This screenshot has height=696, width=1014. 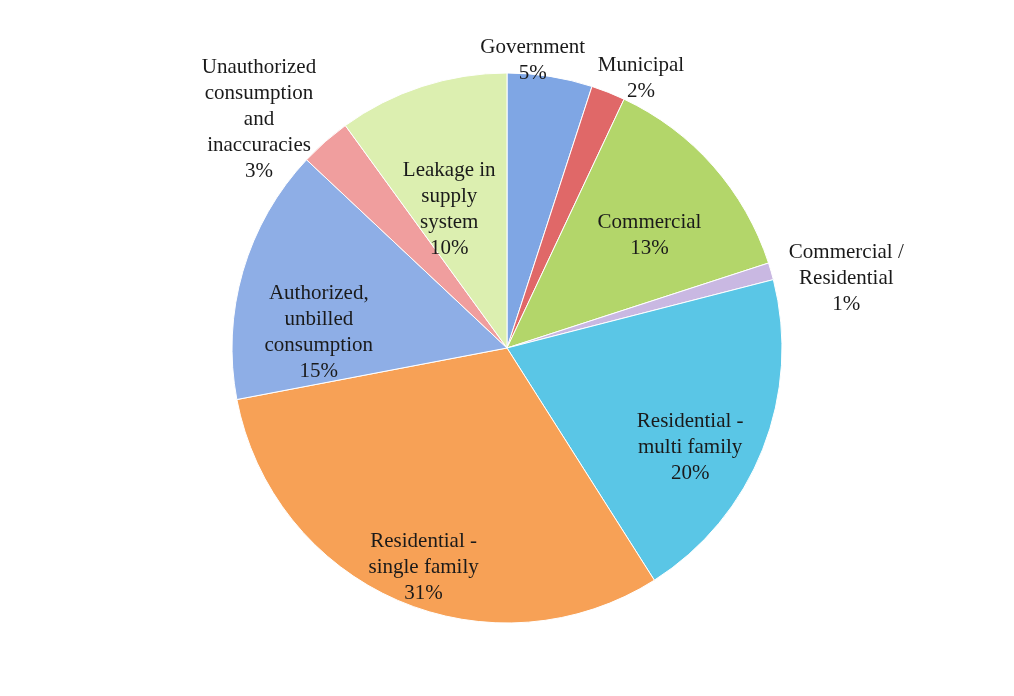 What do you see at coordinates (533, 45) in the screenshot?
I see `slice-label: Government` at bounding box center [533, 45].